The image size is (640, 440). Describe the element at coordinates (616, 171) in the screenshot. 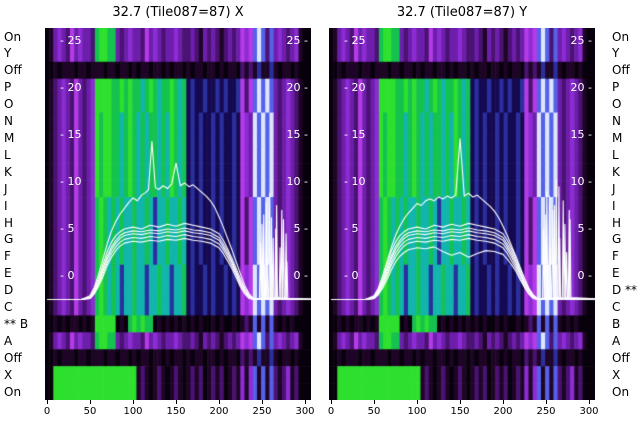

I see `row-label-right: K` at that location.